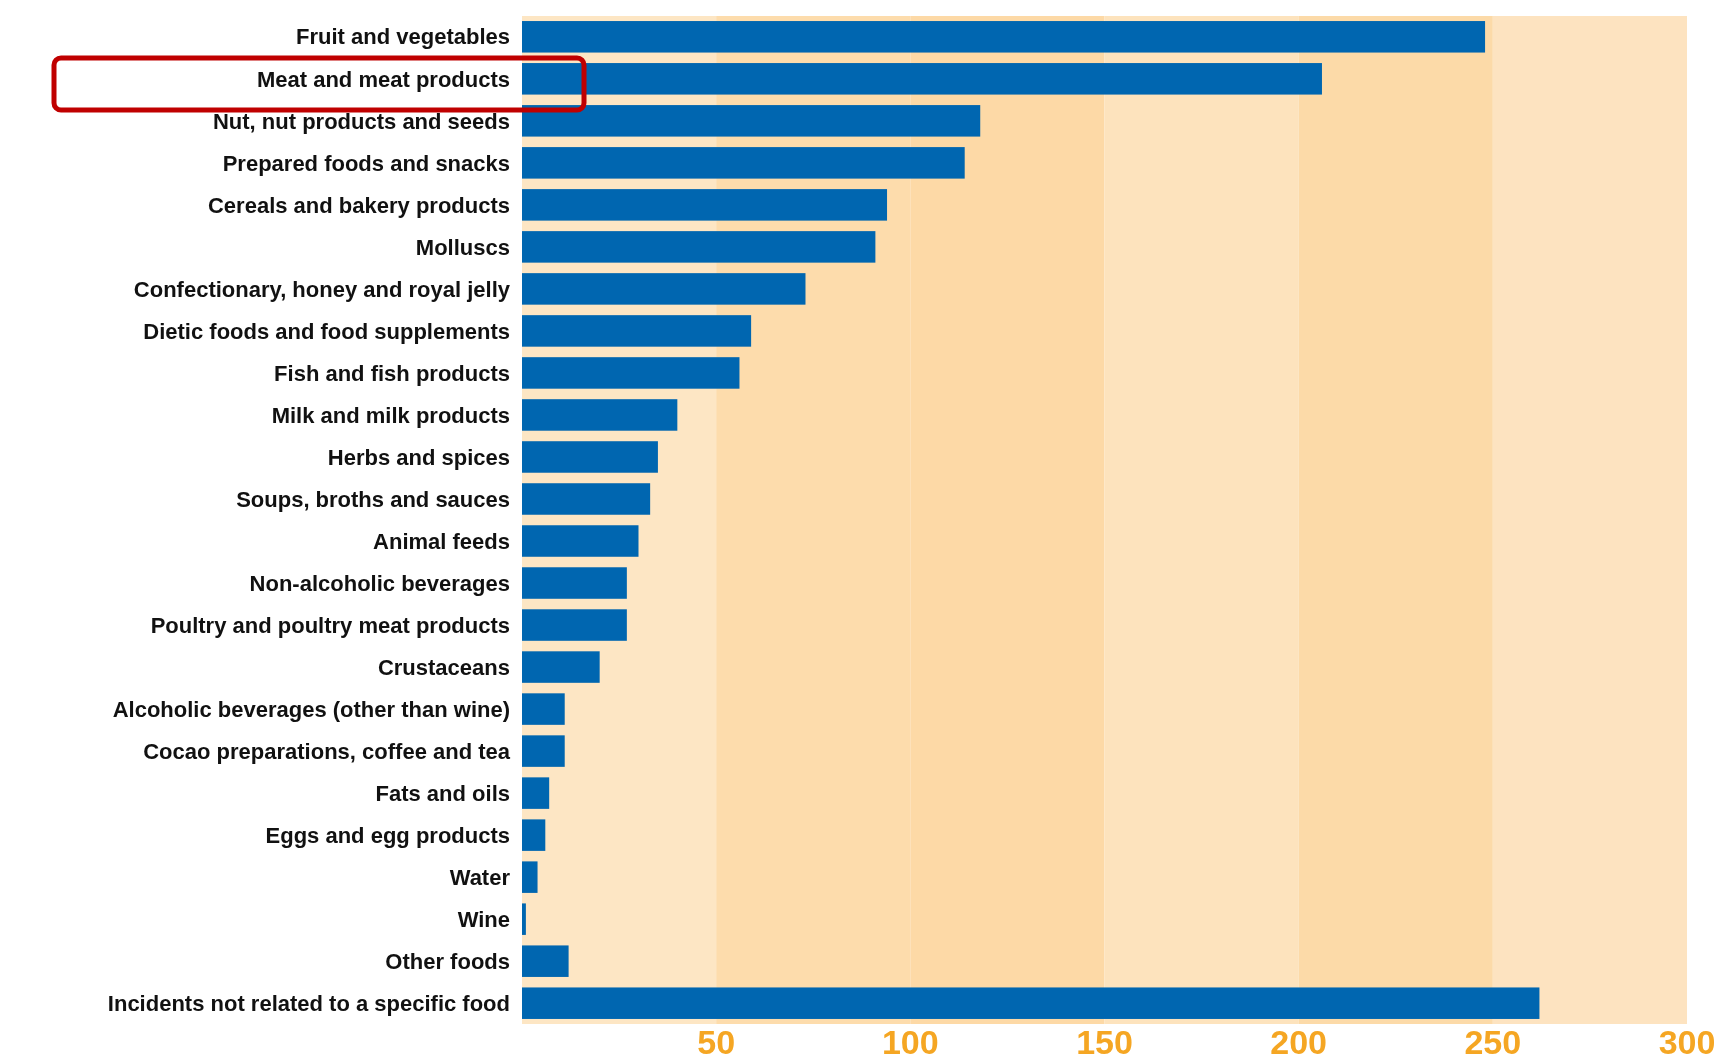 Image resolution: width=1721 pixels, height=1064 pixels. What do you see at coordinates (361, 121) in the screenshot?
I see `y-tick-label: Nut, nut products and seeds` at bounding box center [361, 121].